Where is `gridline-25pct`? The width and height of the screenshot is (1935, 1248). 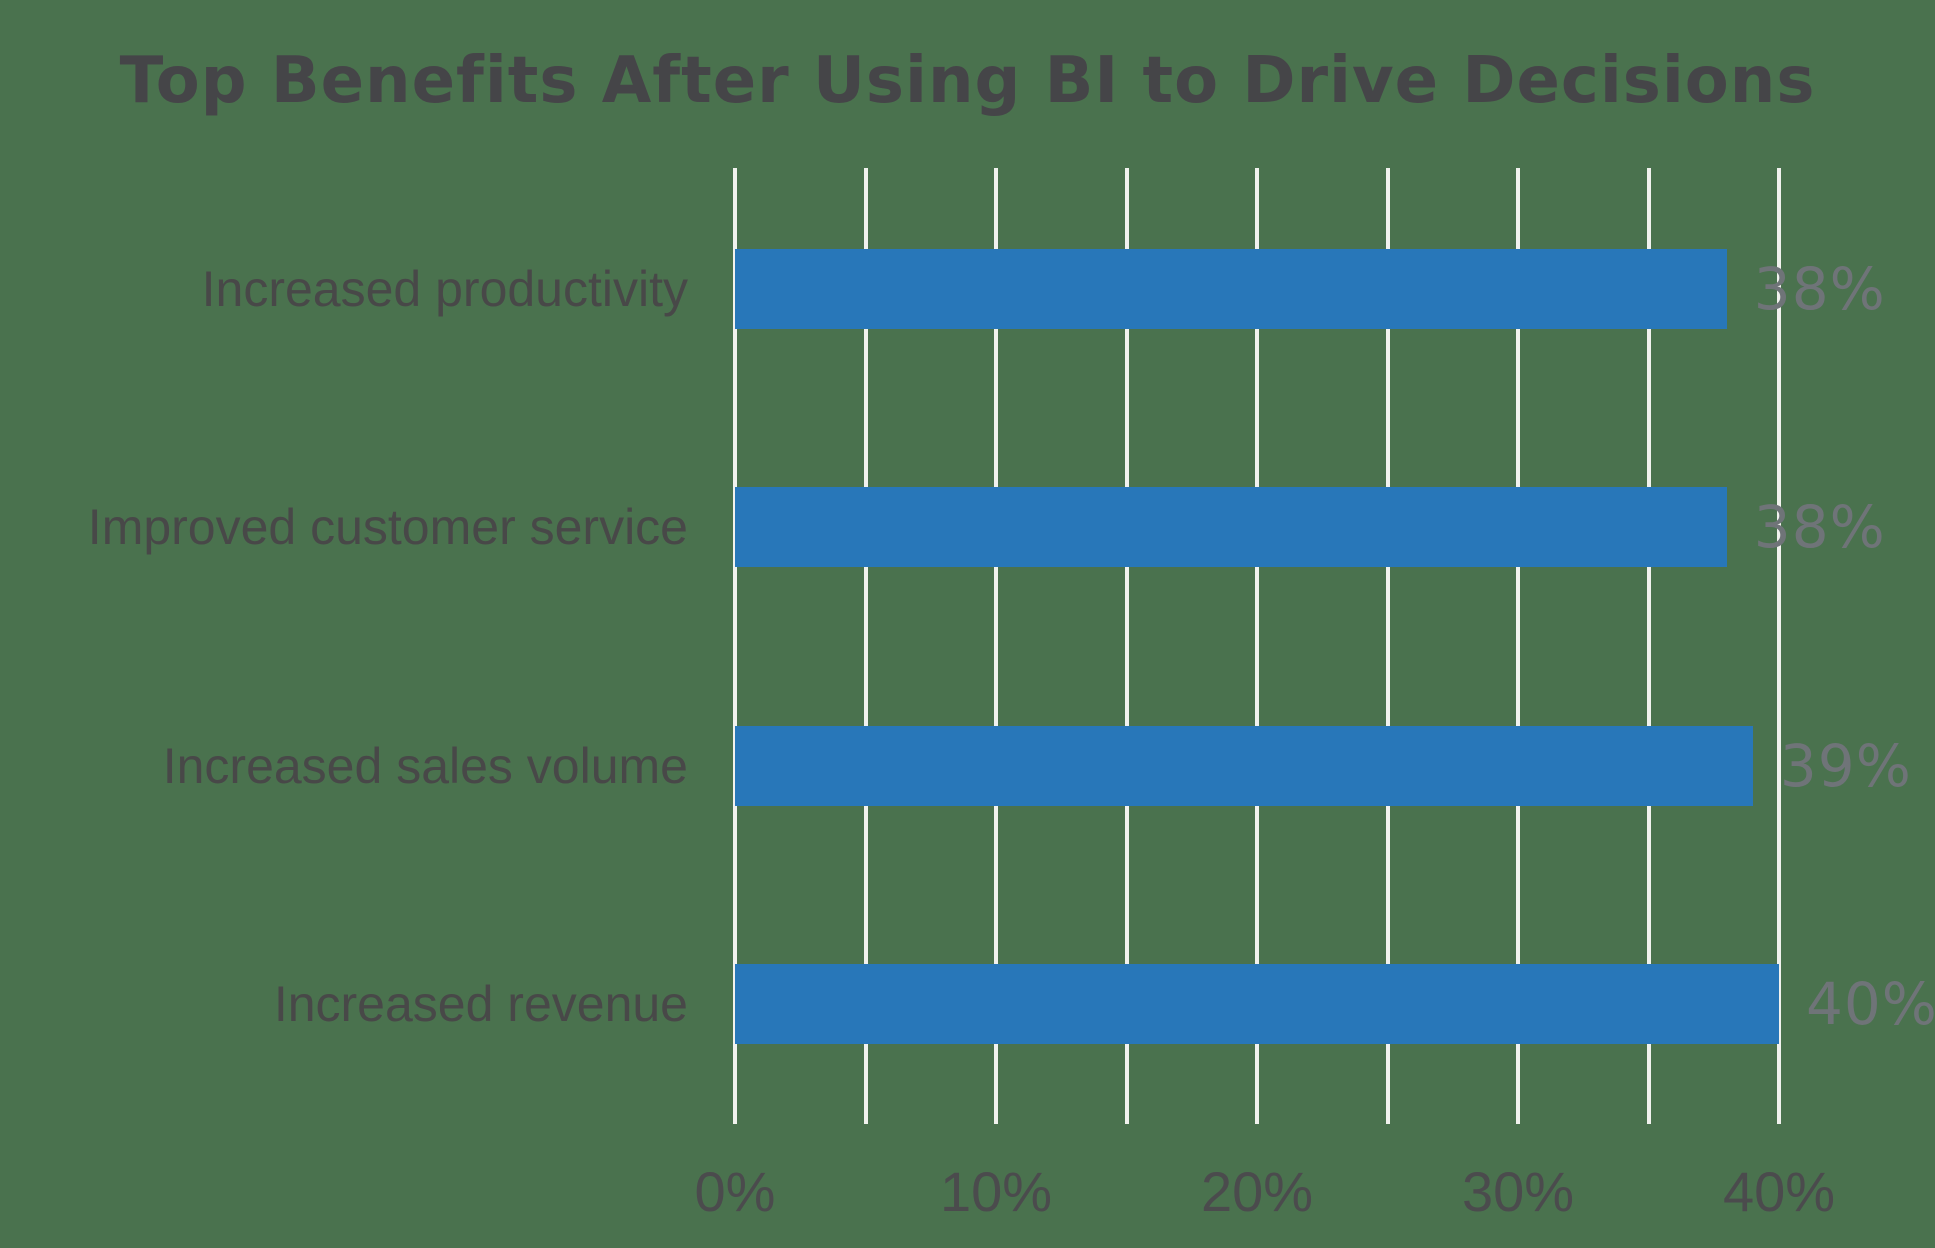 gridline-25pct is located at coordinates (1387, 646).